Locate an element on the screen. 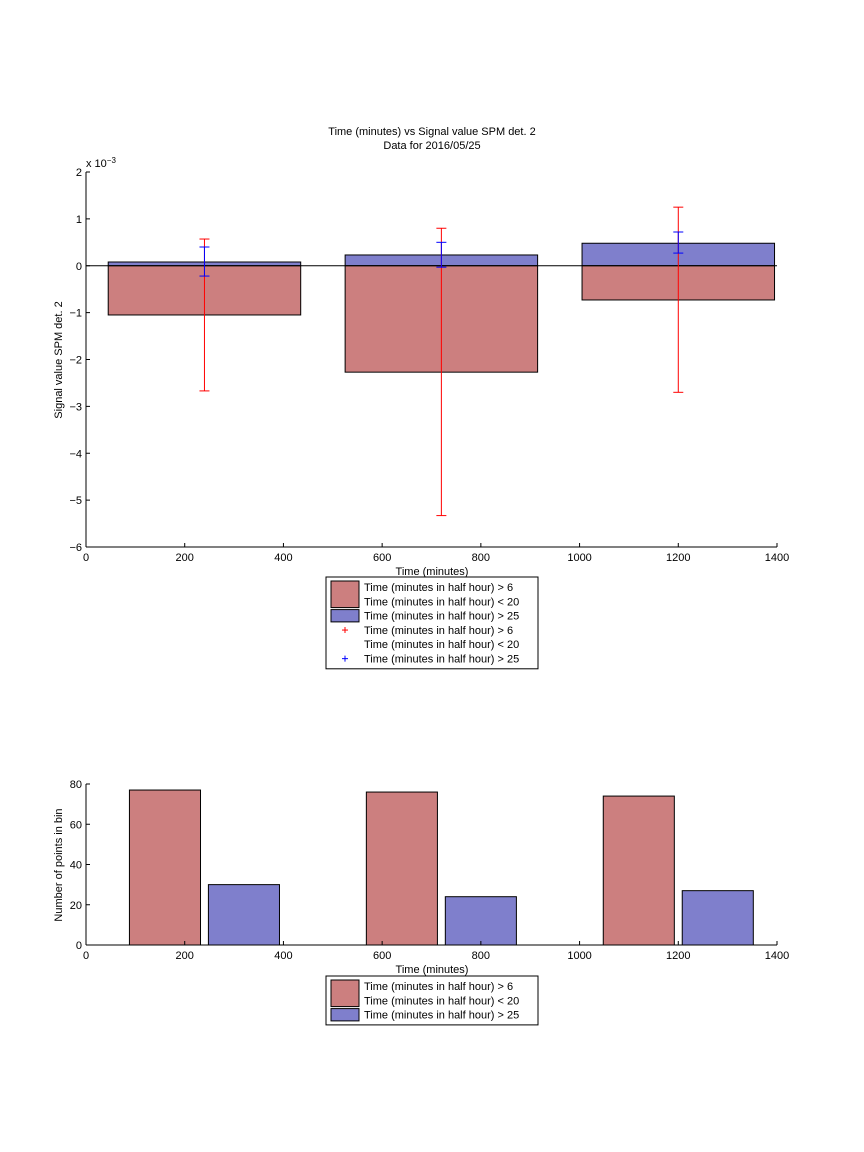 The width and height of the screenshot is (864, 1152). y-axis-label: Signal value SPM det. 2 is located at coordinates (59, 359).